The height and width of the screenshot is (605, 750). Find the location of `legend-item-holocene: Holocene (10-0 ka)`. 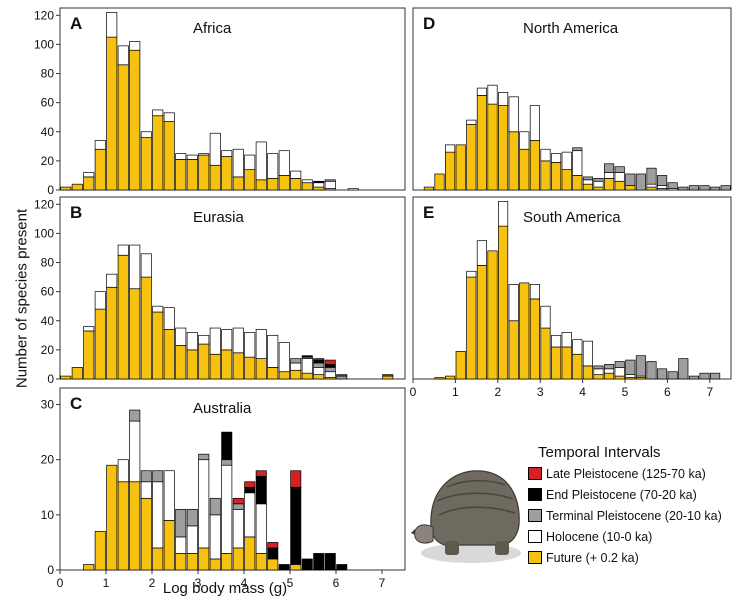

legend-item-holocene: Holocene (10-0 ka) is located at coordinates (590, 537).